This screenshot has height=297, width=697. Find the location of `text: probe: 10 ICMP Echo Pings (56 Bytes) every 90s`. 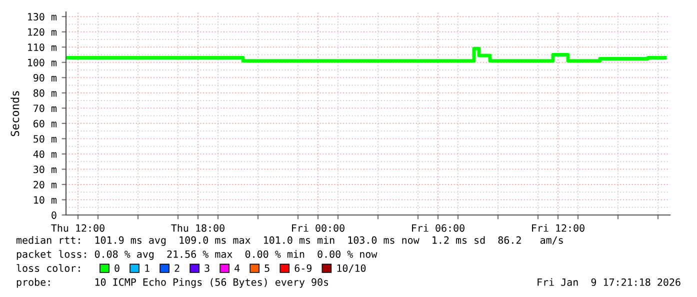

text: probe: 10 ICMP Echo Pings (56 Bytes) every 90s is located at coordinates (172, 283).